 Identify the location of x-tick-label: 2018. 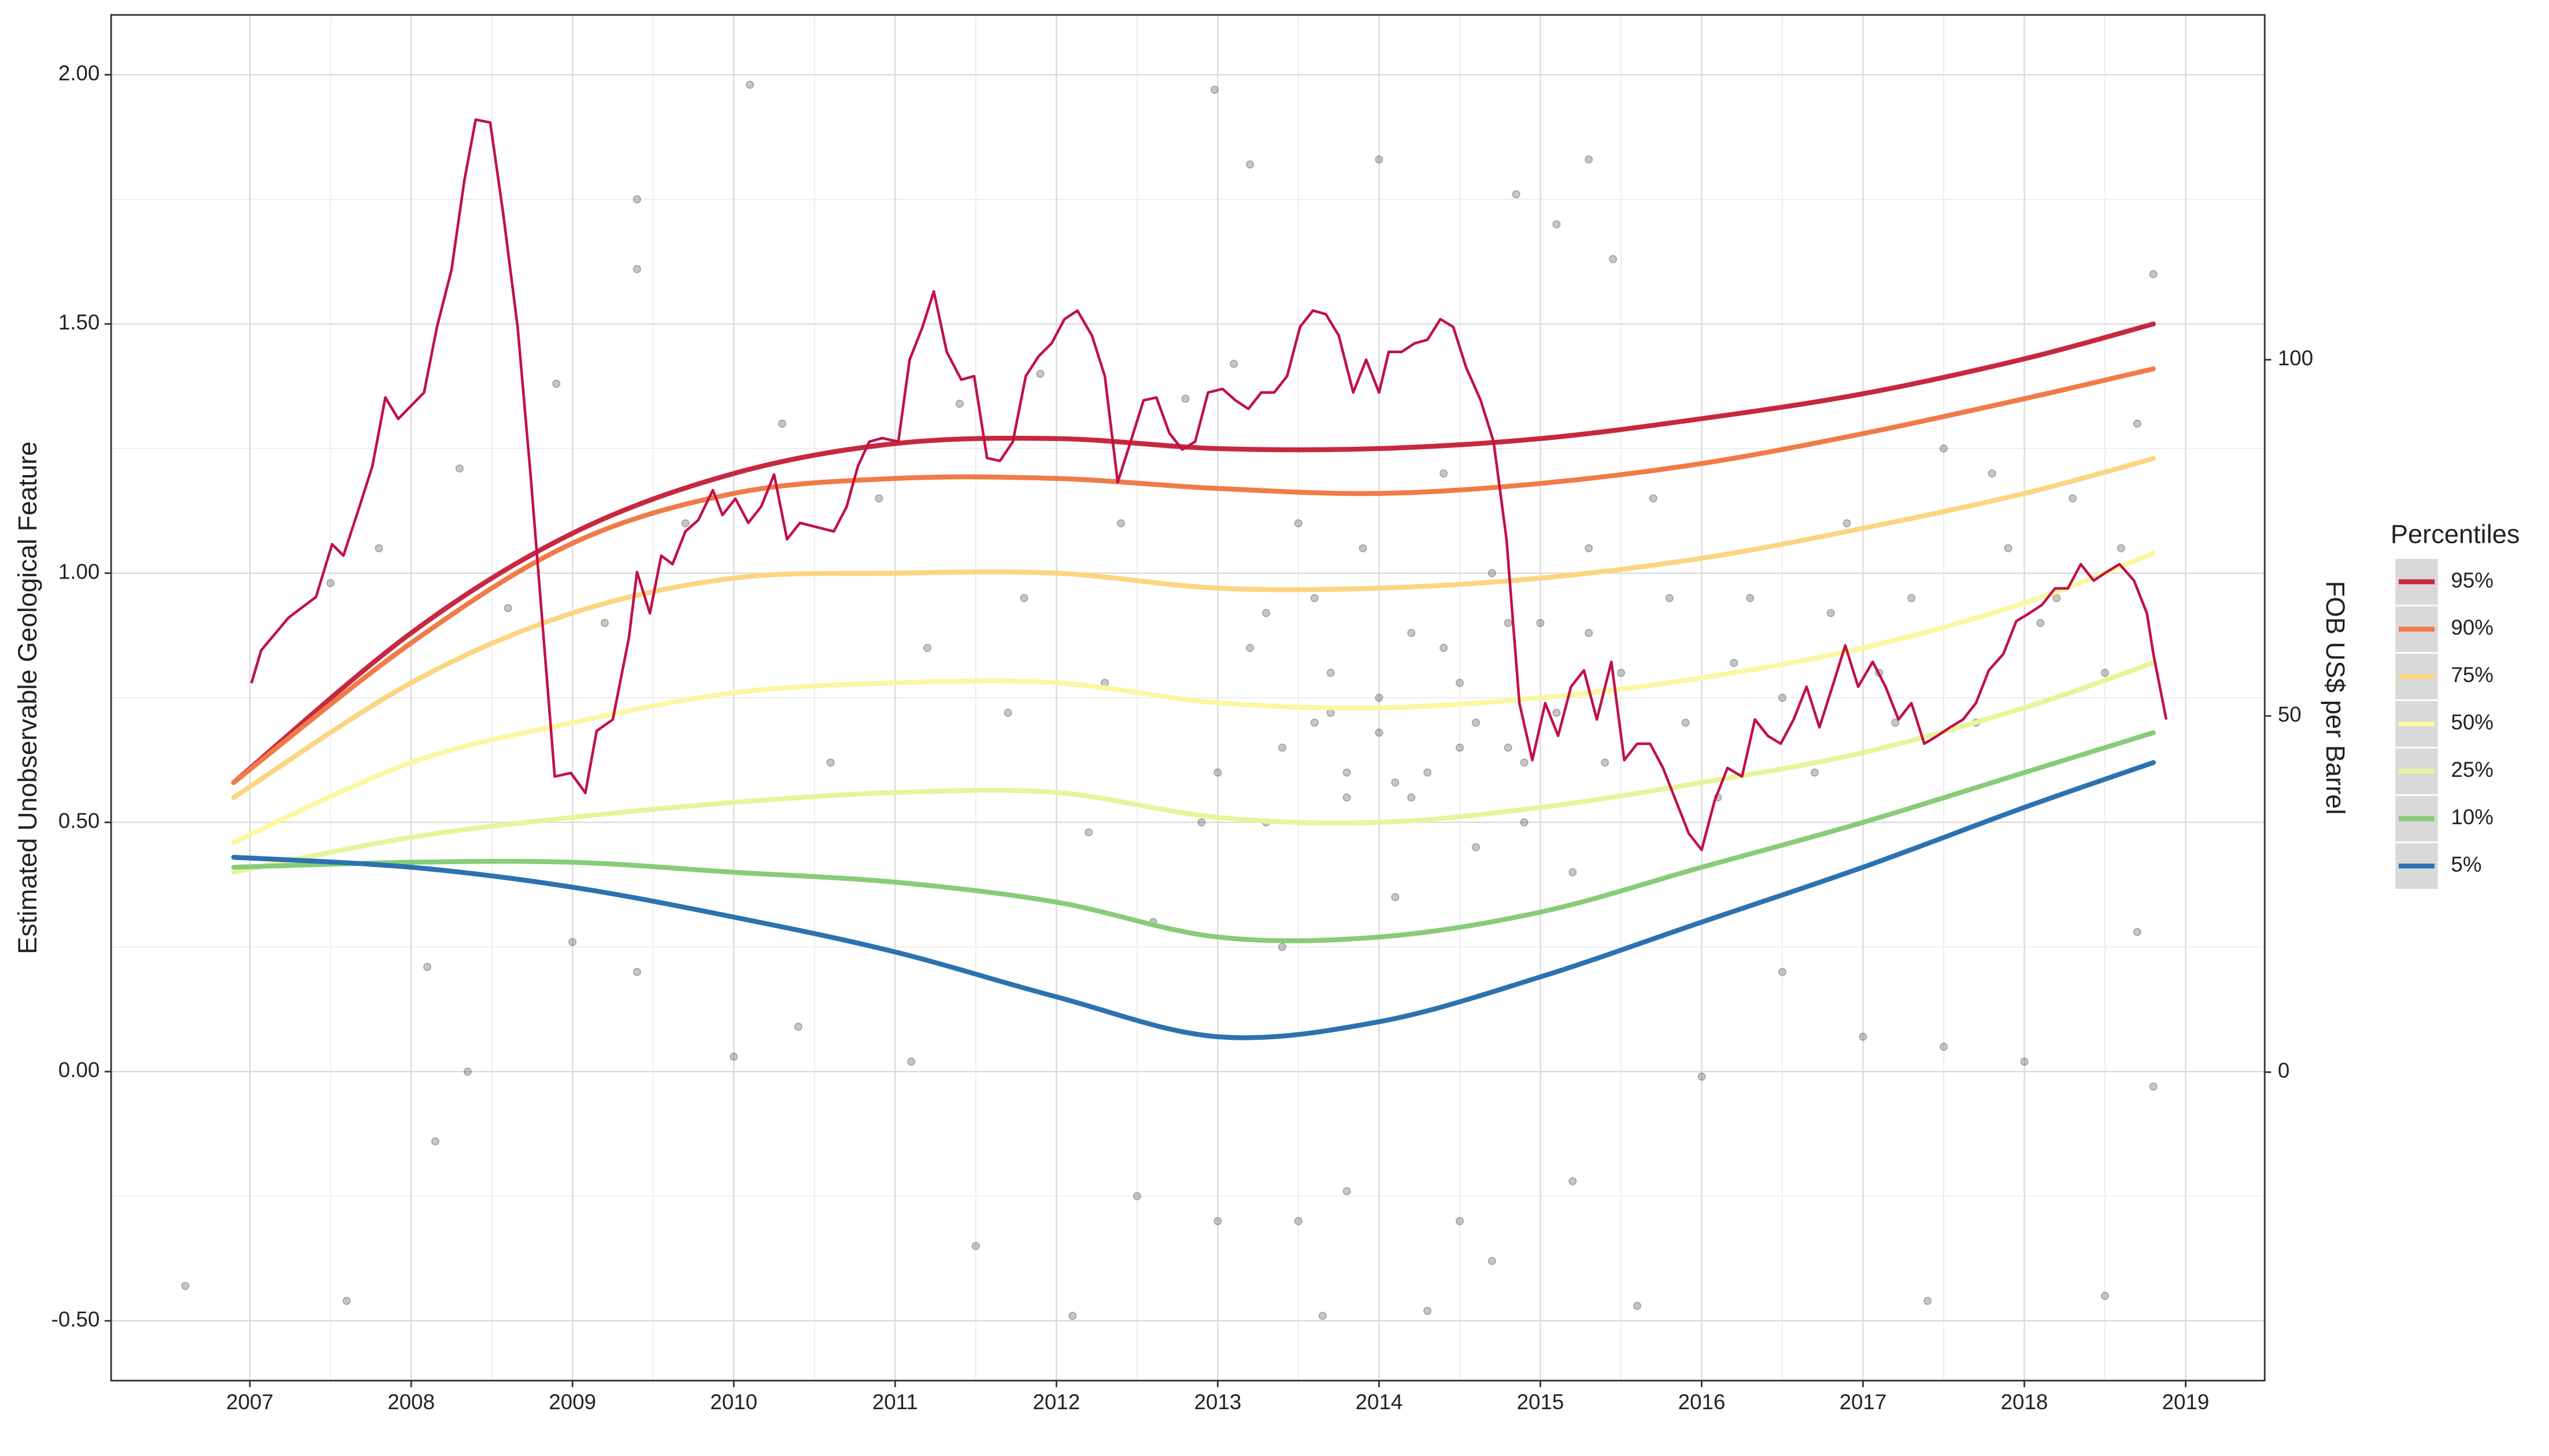
(2024, 1402).